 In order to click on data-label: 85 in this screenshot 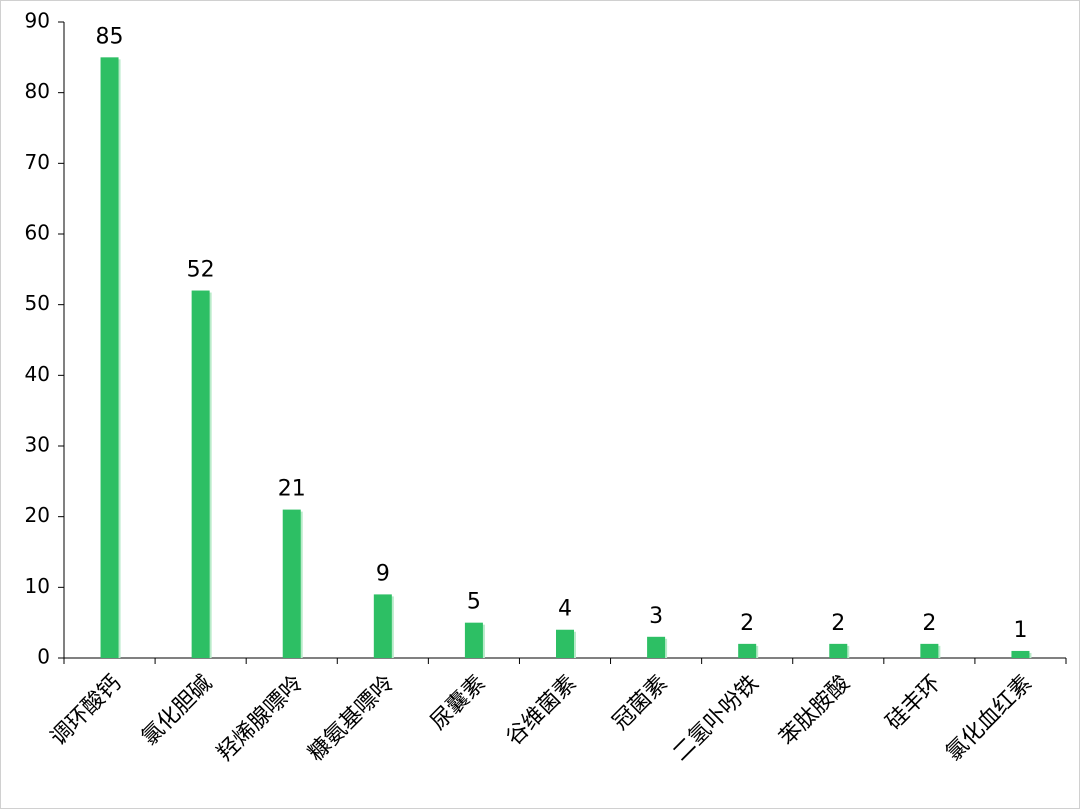, I will do `click(110, 36)`.